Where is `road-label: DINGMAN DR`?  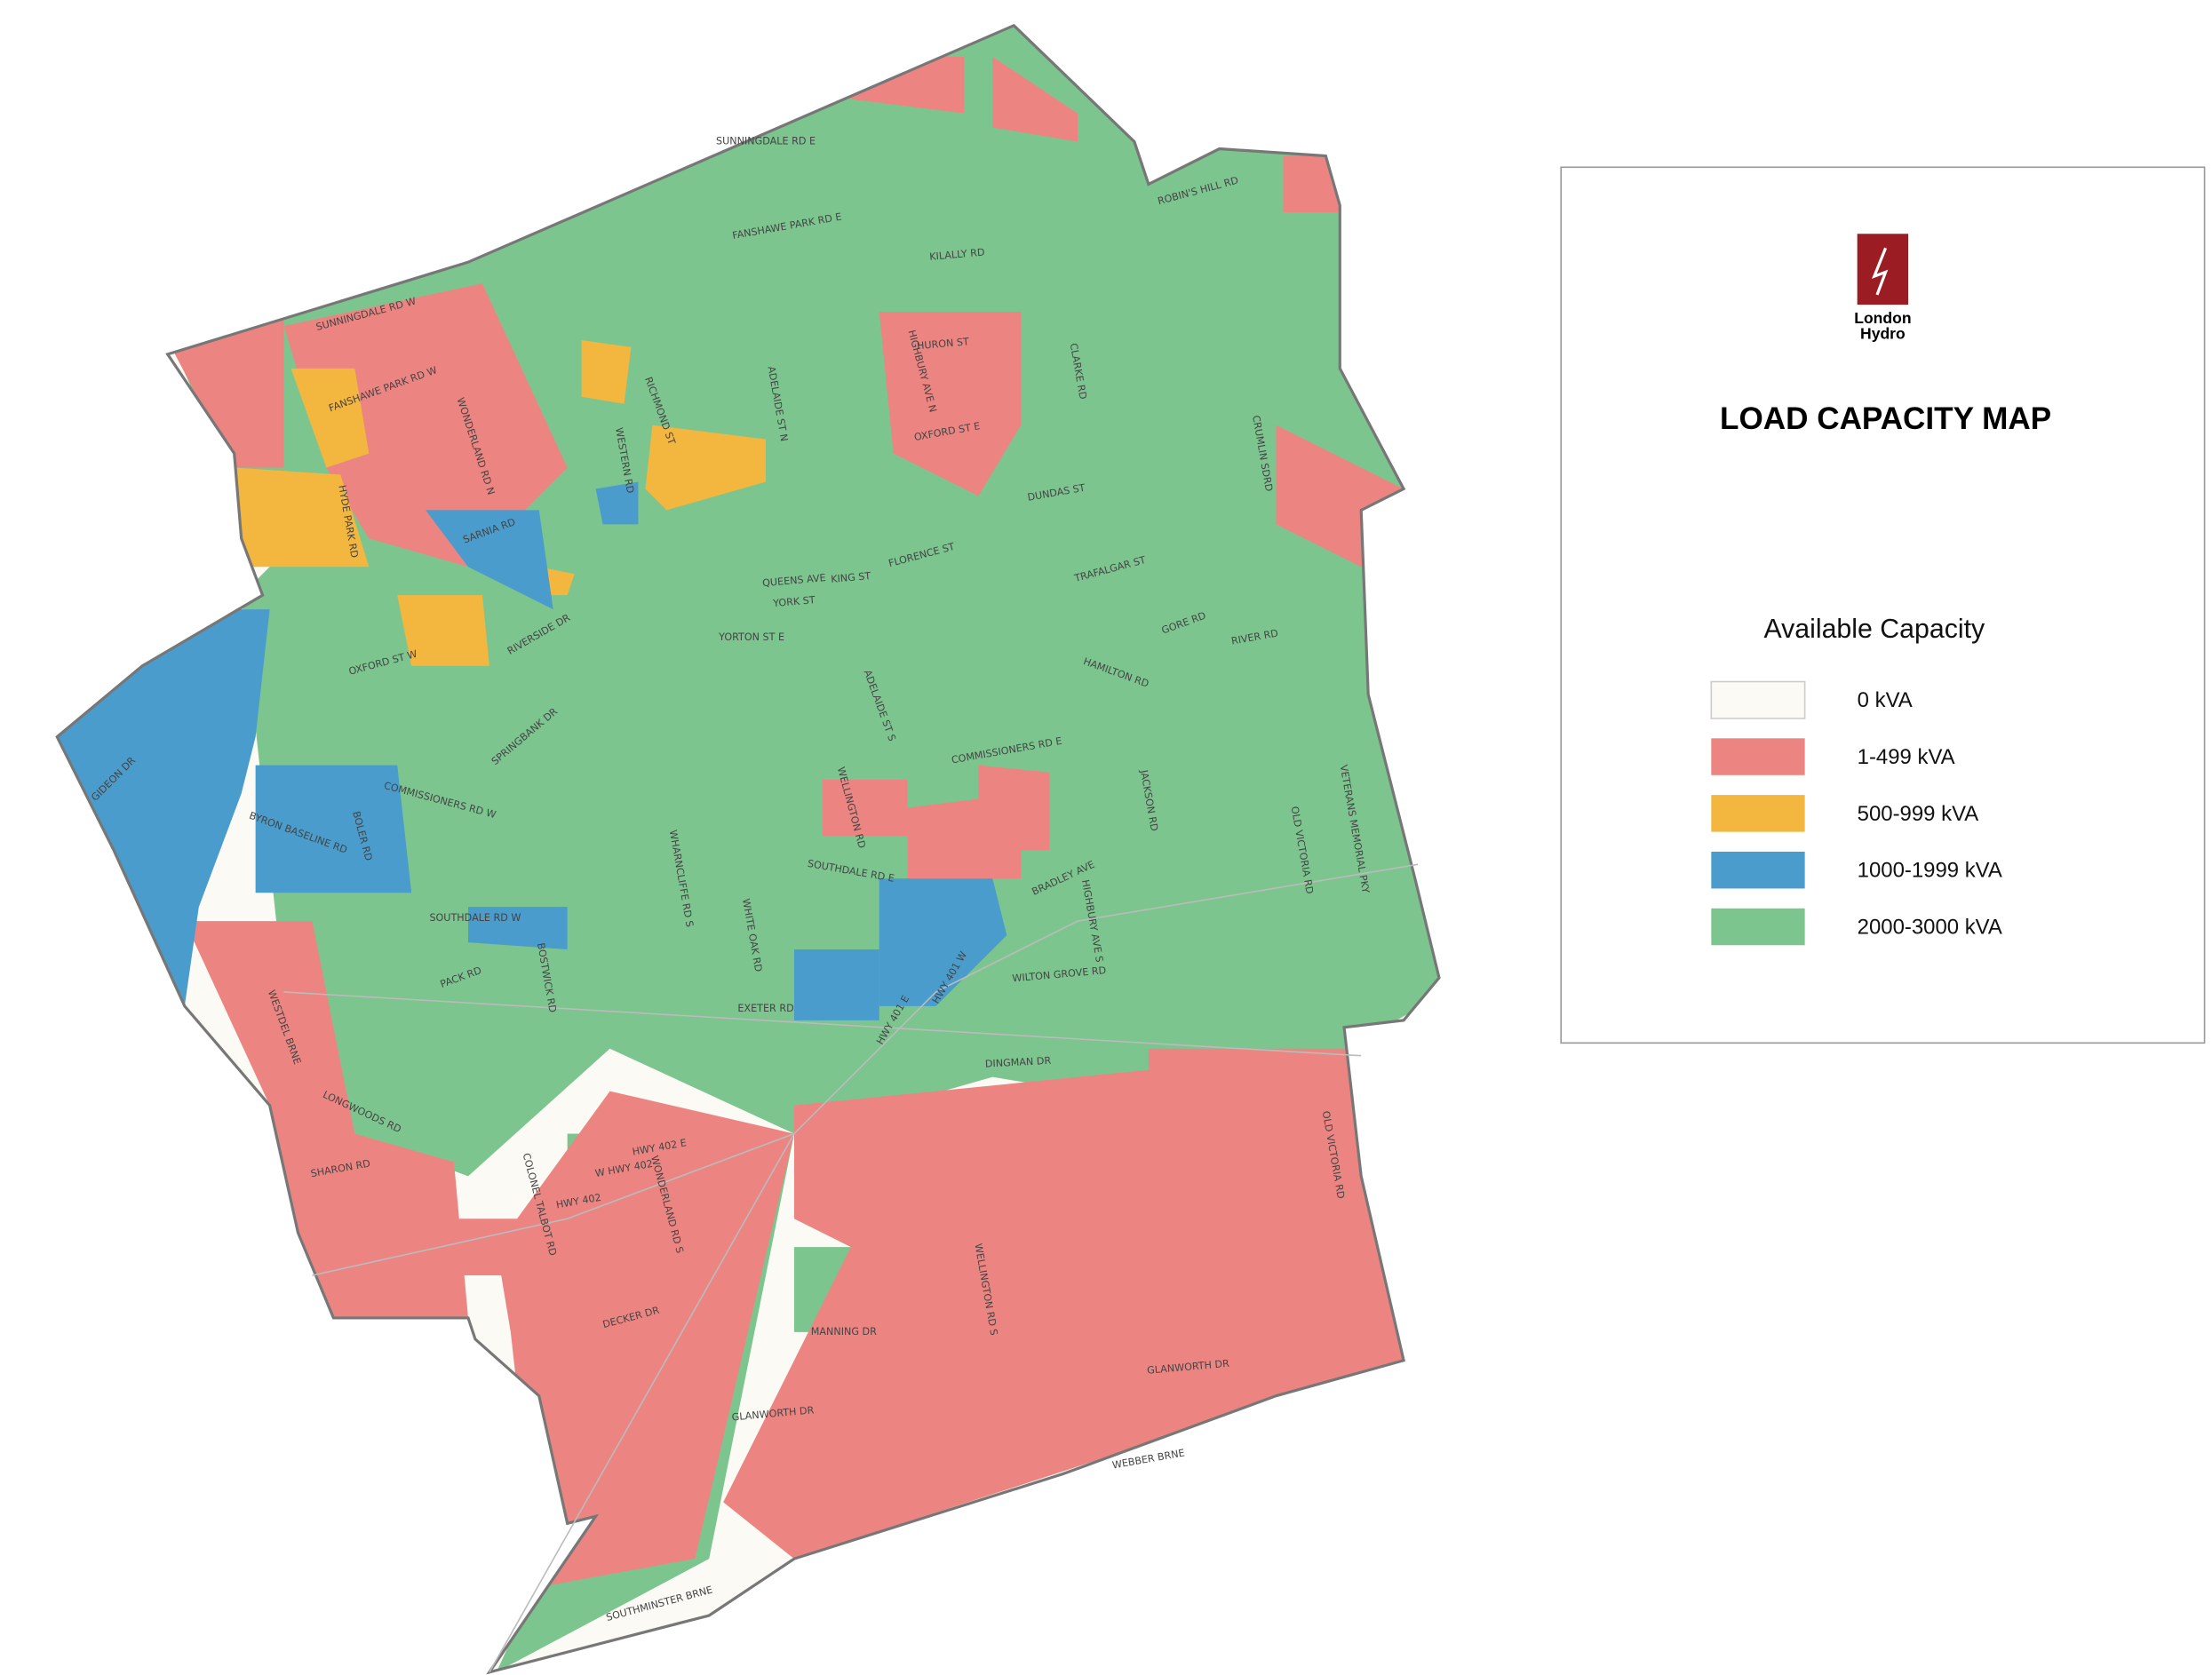
road-label: DINGMAN DR is located at coordinates (1018, 1062).